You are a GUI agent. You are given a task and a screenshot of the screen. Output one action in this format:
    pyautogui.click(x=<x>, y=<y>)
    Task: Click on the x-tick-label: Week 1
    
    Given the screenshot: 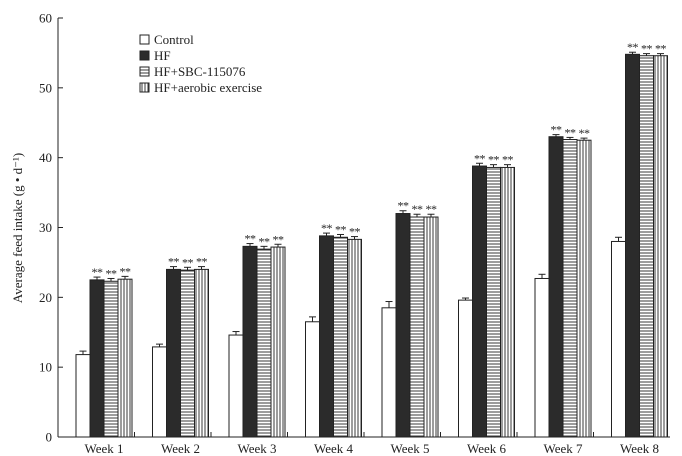 What is the action you would take?
    pyautogui.click(x=103, y=448)
    